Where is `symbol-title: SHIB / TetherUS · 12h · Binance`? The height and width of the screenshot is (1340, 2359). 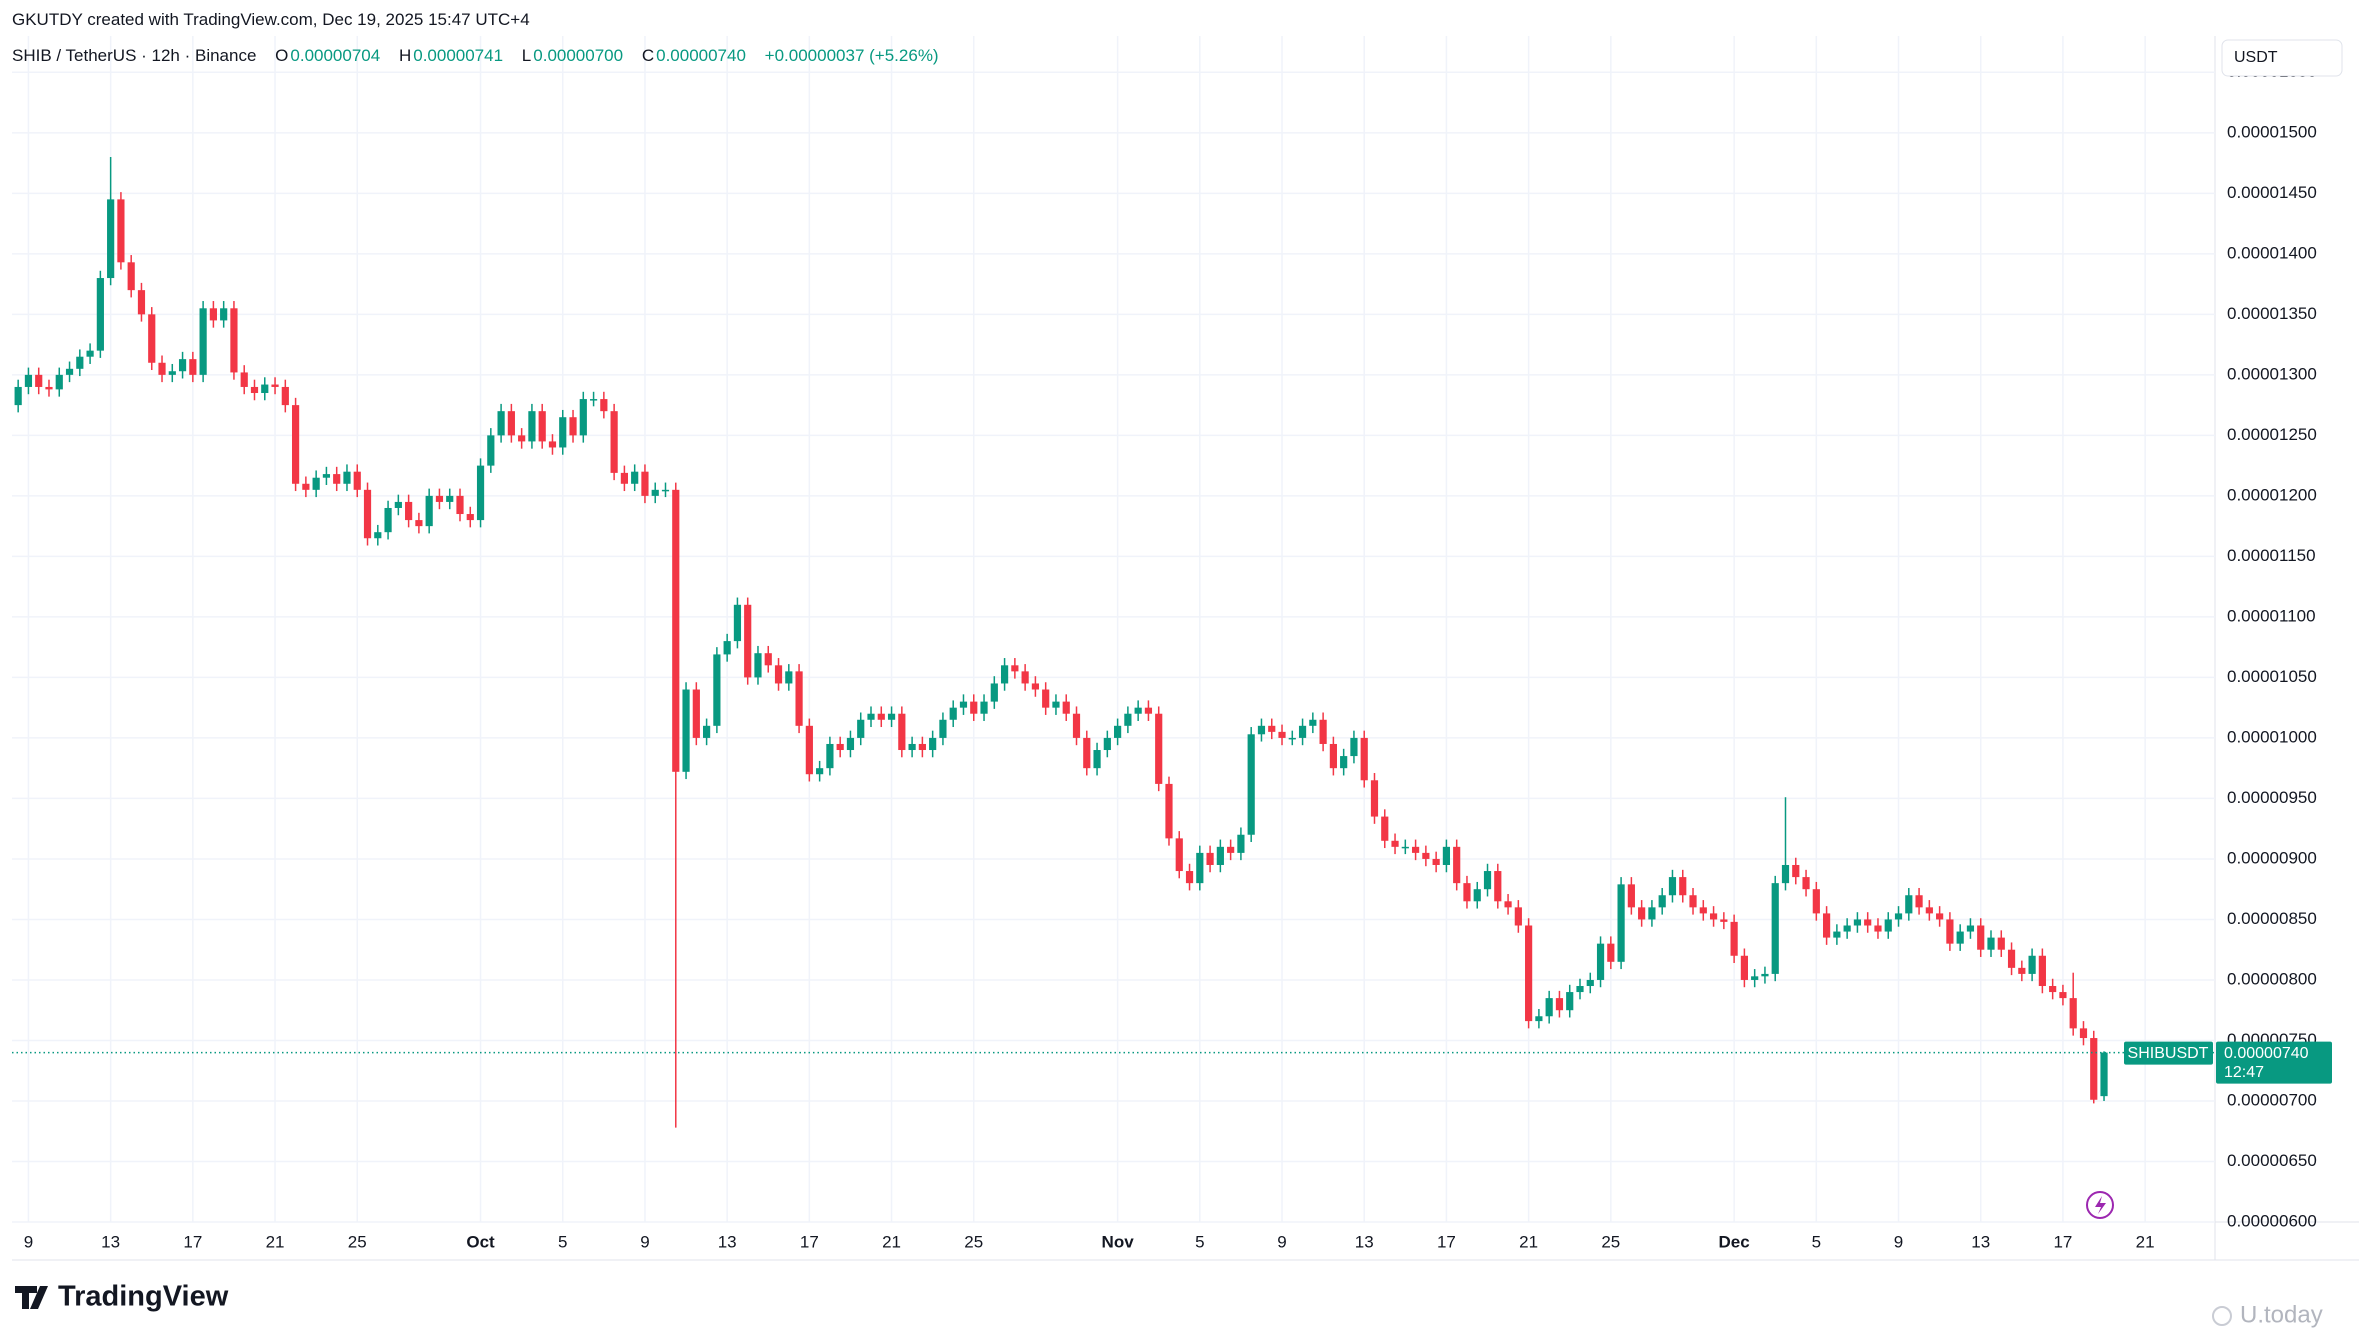
symbol-title: SHIB / TetherUS · 12h · Binance is located at coordinates (134, 55).